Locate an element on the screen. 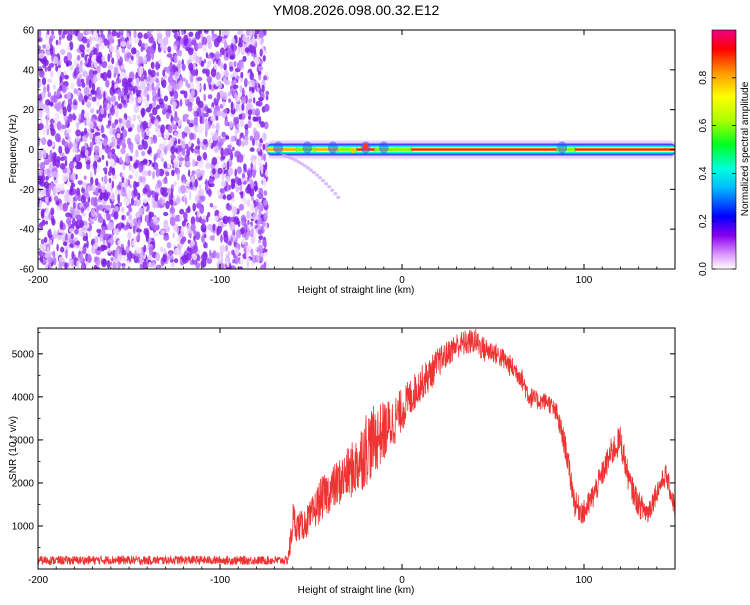  colorbar-tick-label: 0.8 is located at coordinates (703, 77).